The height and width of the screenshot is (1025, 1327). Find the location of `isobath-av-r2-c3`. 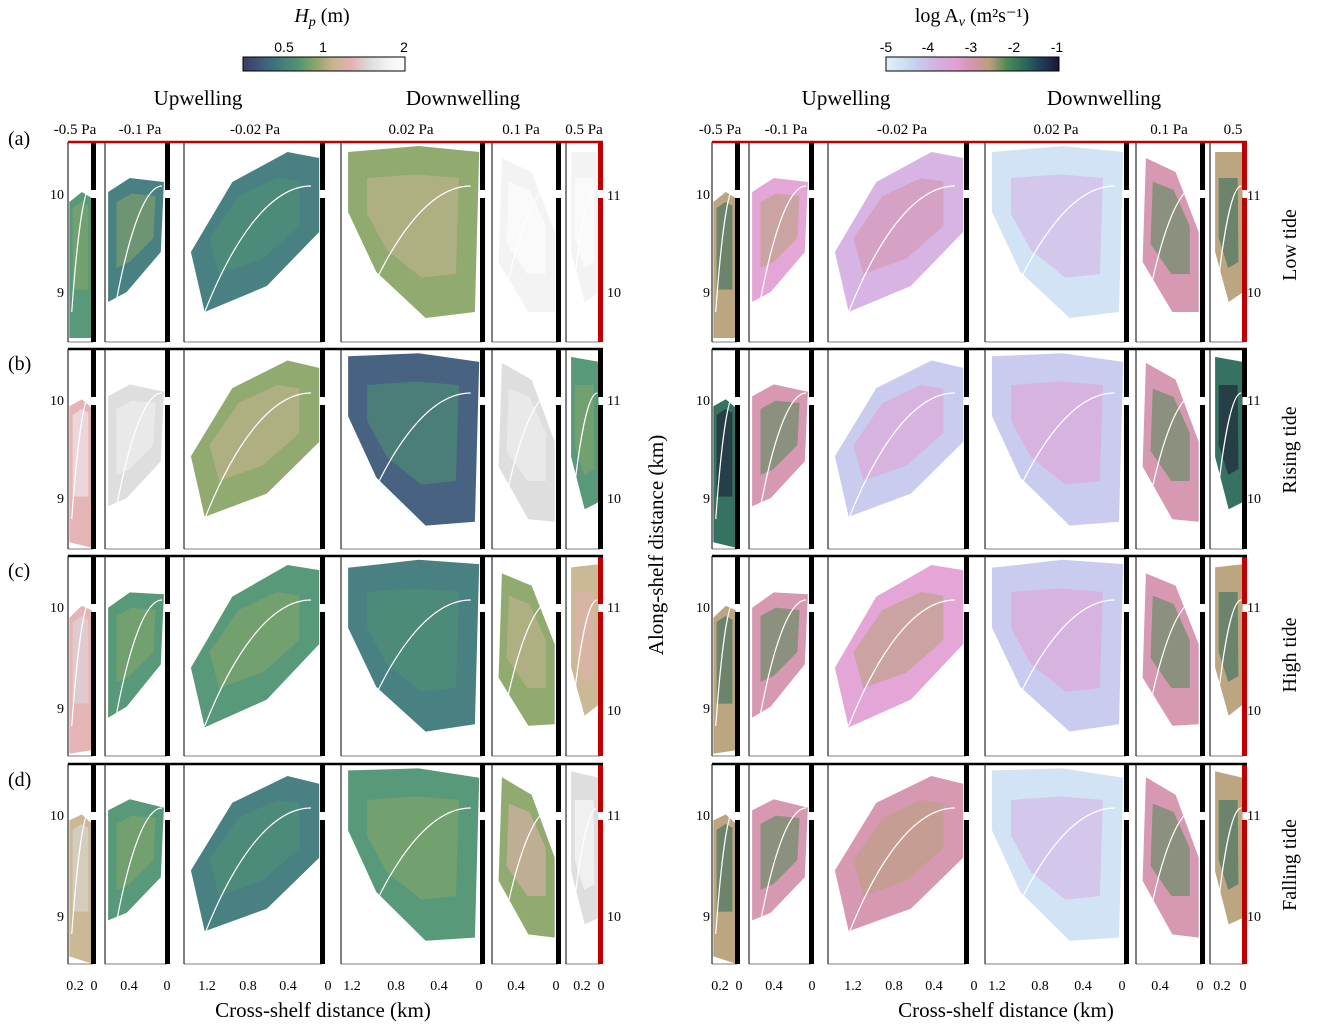

isobath-av-r2-c3 is located at coordinates (1060, 663).